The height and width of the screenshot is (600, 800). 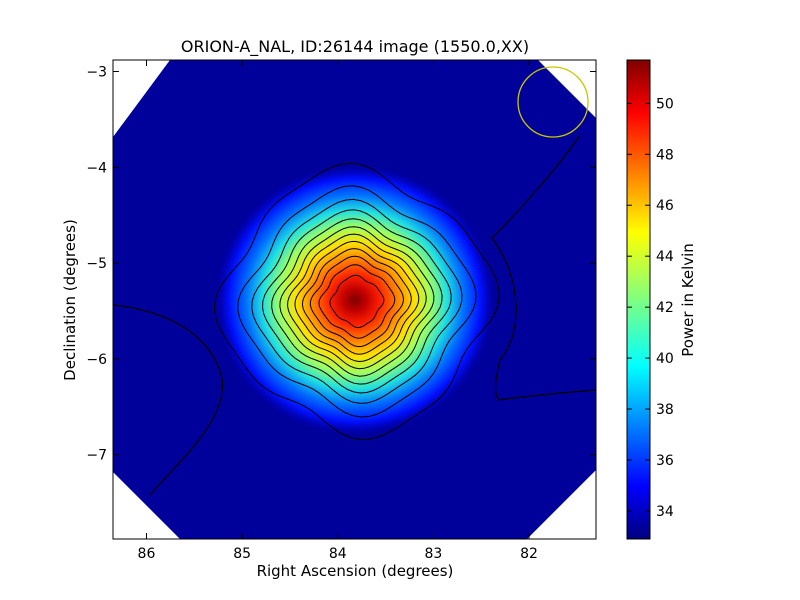 What do you see at coordinates (665, 104) in the screenshot?
I see `colorbar-tick-label: 50` at bounding box center [665, 104].